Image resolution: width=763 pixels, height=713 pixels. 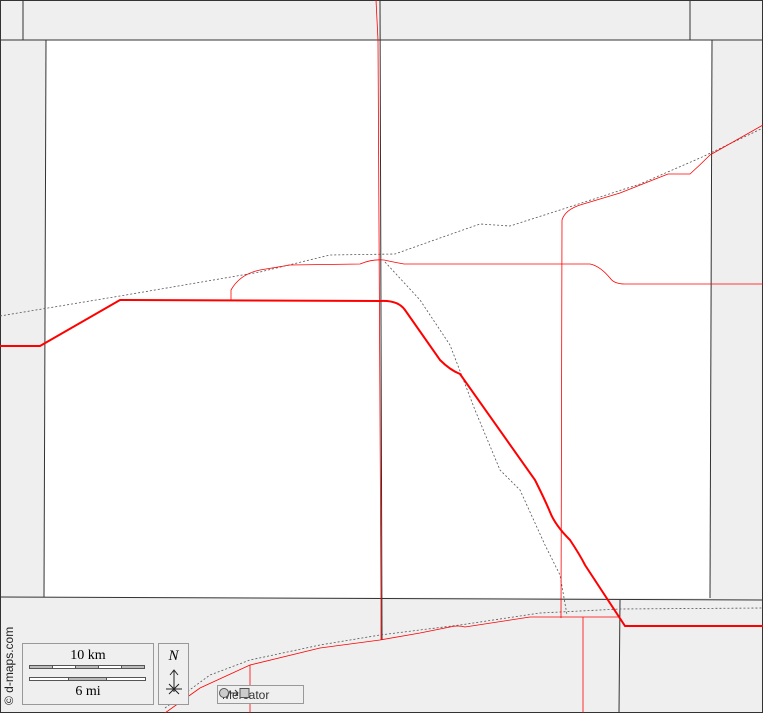 I want to click on scale-km-label: 10 km, so click(x=88, y=655).